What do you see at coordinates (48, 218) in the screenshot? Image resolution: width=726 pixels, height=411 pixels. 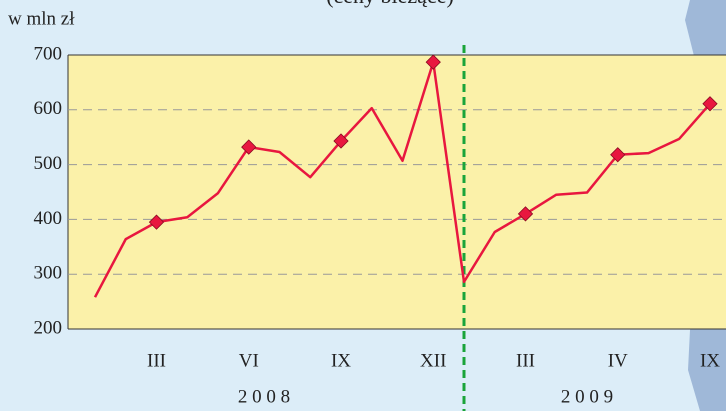 I see `y-tick-label: 400` at bounding box center [48, 218].